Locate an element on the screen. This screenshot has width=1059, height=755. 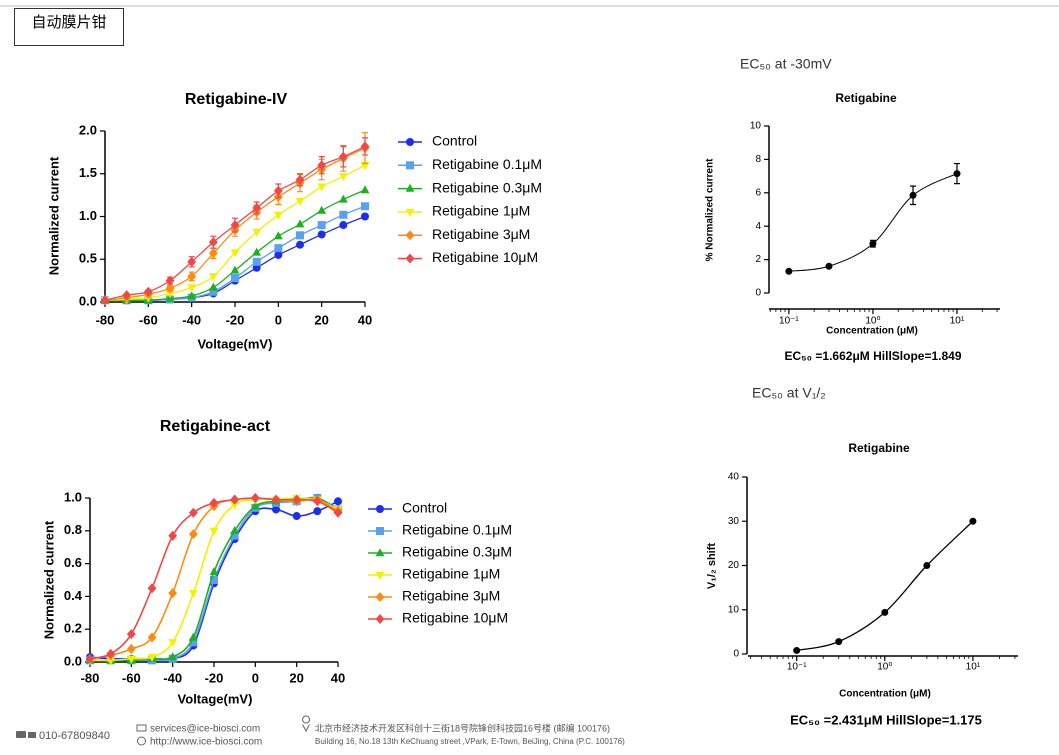
y-axis-label: % Normalized current is located at coordinates (710, 209).